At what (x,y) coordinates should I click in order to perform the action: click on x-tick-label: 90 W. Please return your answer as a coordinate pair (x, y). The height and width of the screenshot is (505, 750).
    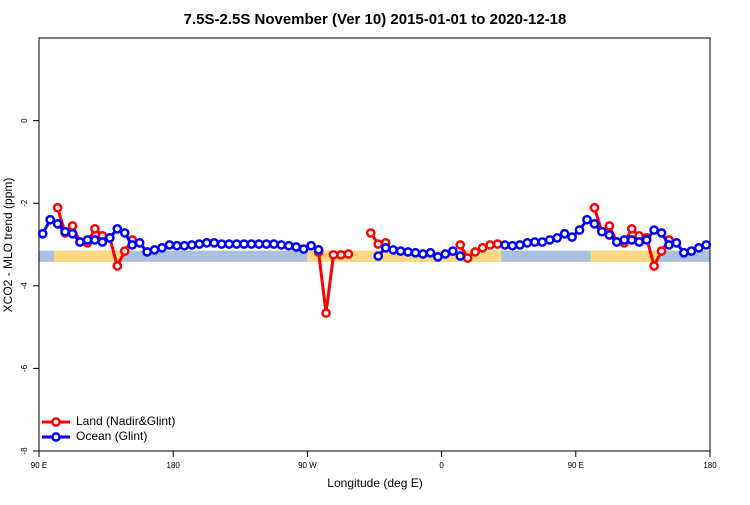
    Looking at the image, I should click on (307, 465).